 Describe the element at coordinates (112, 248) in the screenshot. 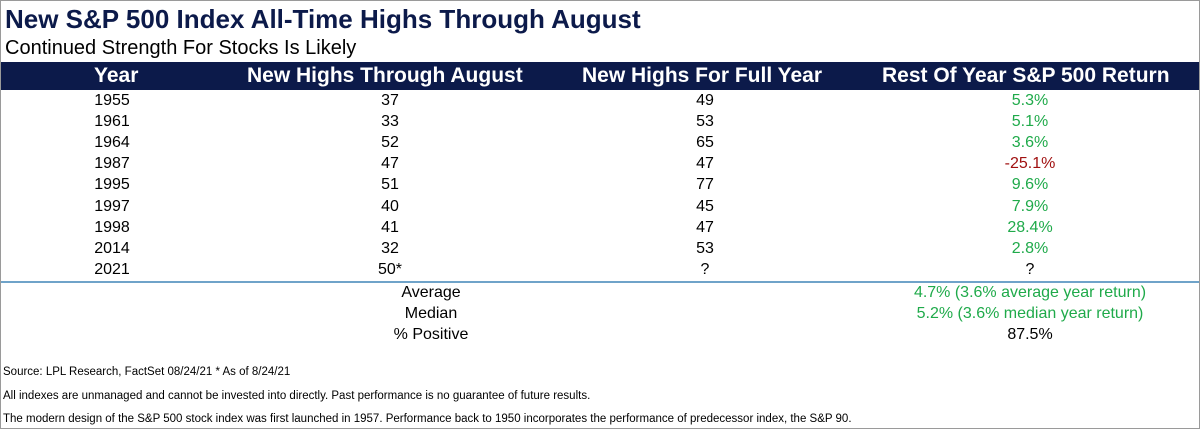

I see `table-cell-year: 2014` at that location.